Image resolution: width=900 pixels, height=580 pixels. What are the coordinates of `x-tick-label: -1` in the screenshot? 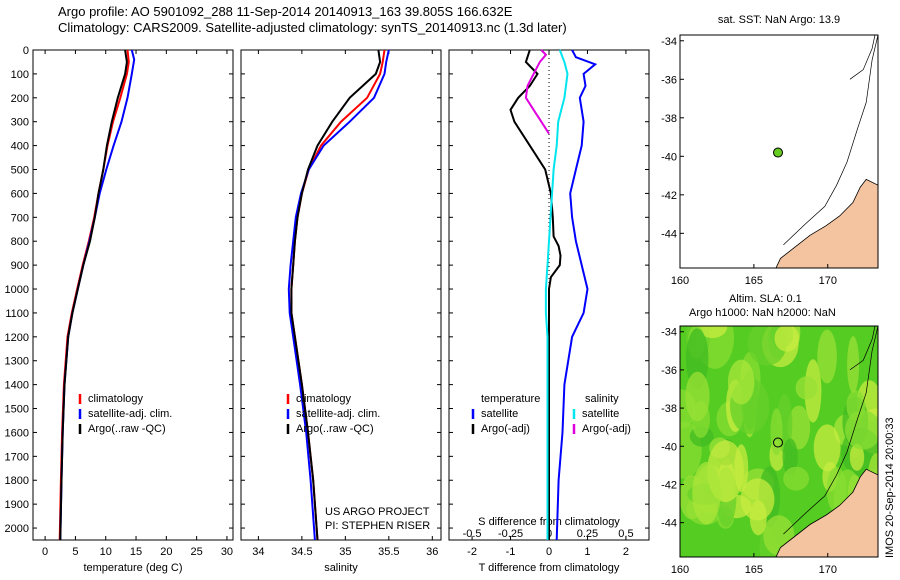 It's located at (511, 552).